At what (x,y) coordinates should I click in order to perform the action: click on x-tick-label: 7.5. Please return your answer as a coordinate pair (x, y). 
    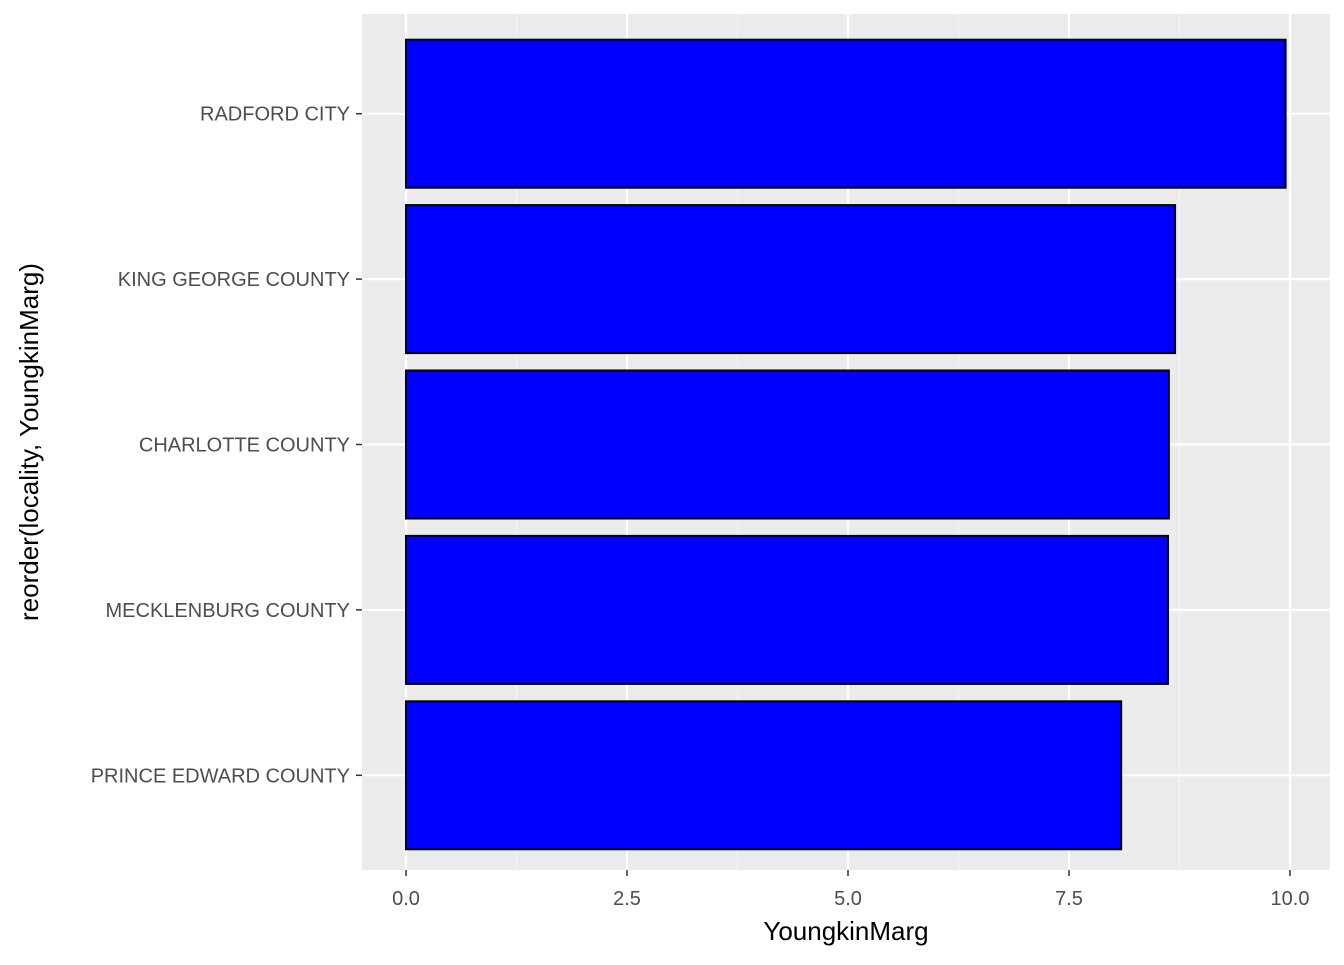
    Looking at the image, I should click on (1069, 899).